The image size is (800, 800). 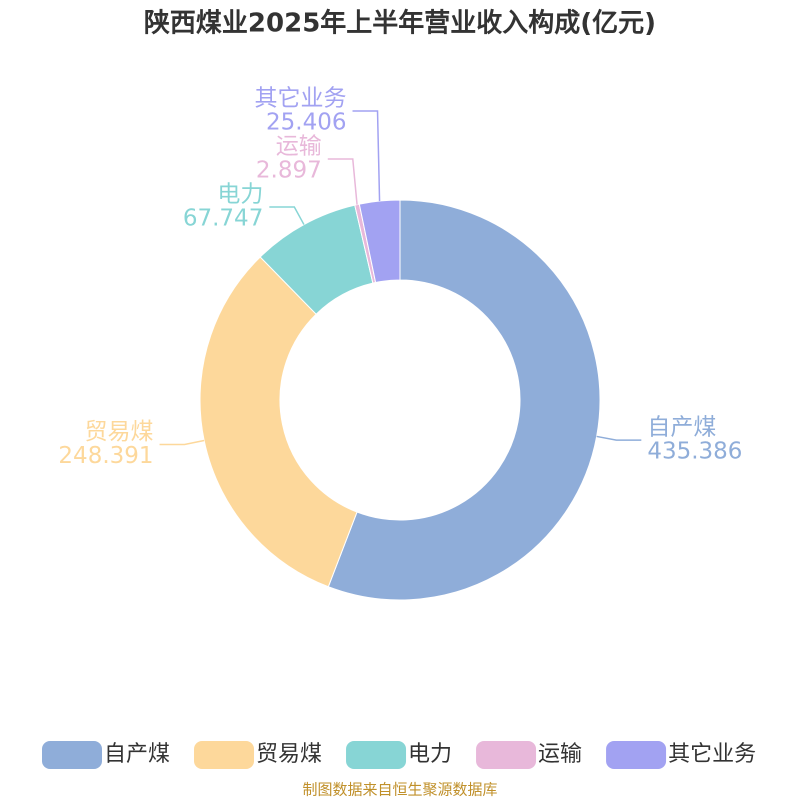 What do you see at coordinates (301, 99) in the screenshot?
I see `data-label-name: 其它业务` at bounding box center [301, 99].